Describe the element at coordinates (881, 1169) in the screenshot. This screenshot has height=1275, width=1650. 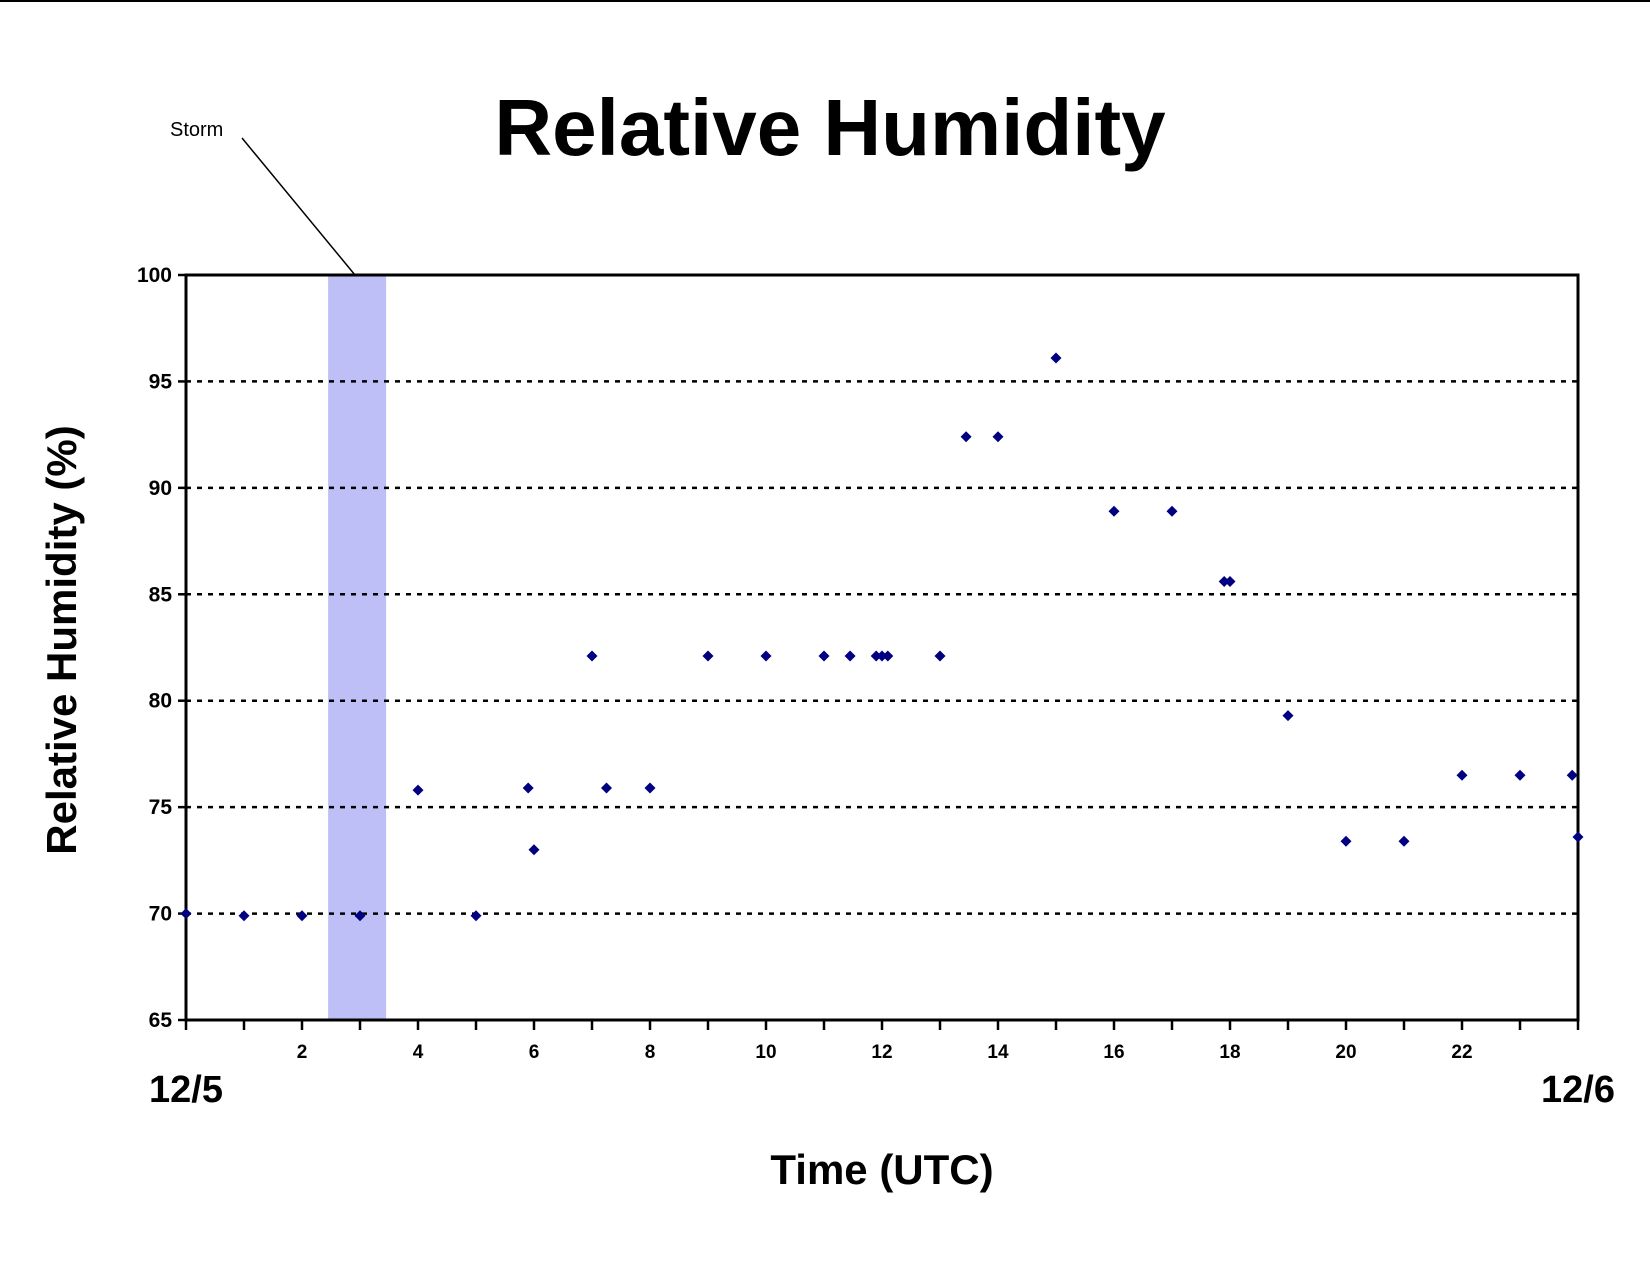
I see `x-axis-label: Time (UTC)` at that location.